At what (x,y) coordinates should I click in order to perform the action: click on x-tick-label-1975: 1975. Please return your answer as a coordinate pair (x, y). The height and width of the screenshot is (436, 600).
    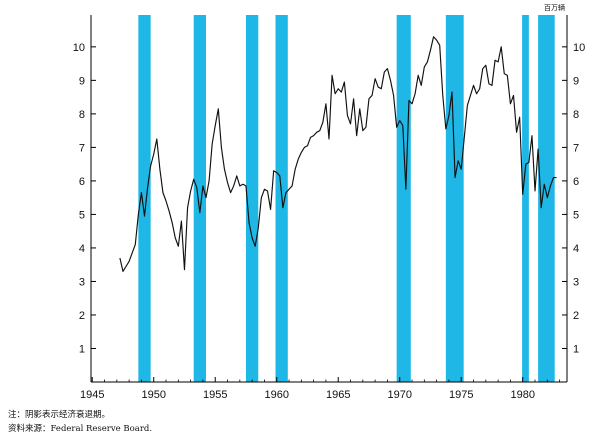
    Looking at the image, I should click on (461, 395).